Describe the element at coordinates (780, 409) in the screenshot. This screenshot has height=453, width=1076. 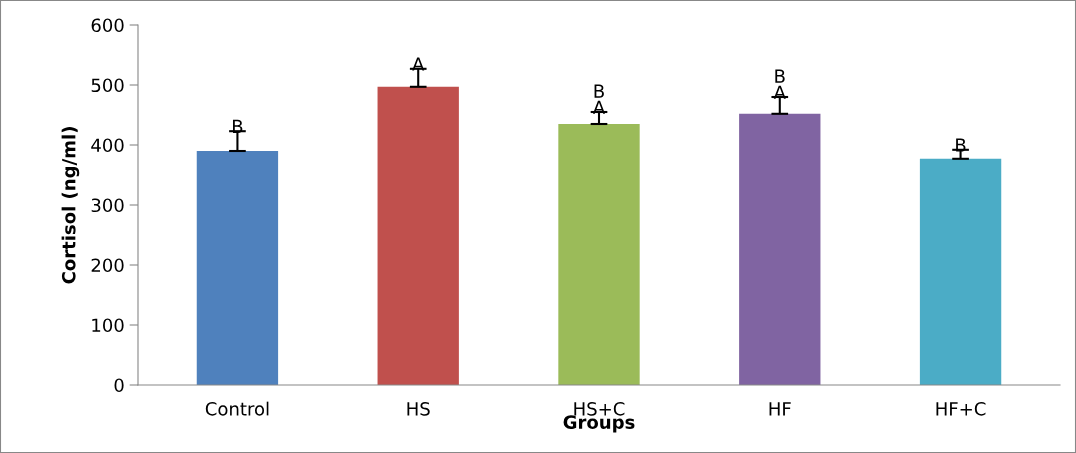
I see `x-tick-label: HF` at that location.